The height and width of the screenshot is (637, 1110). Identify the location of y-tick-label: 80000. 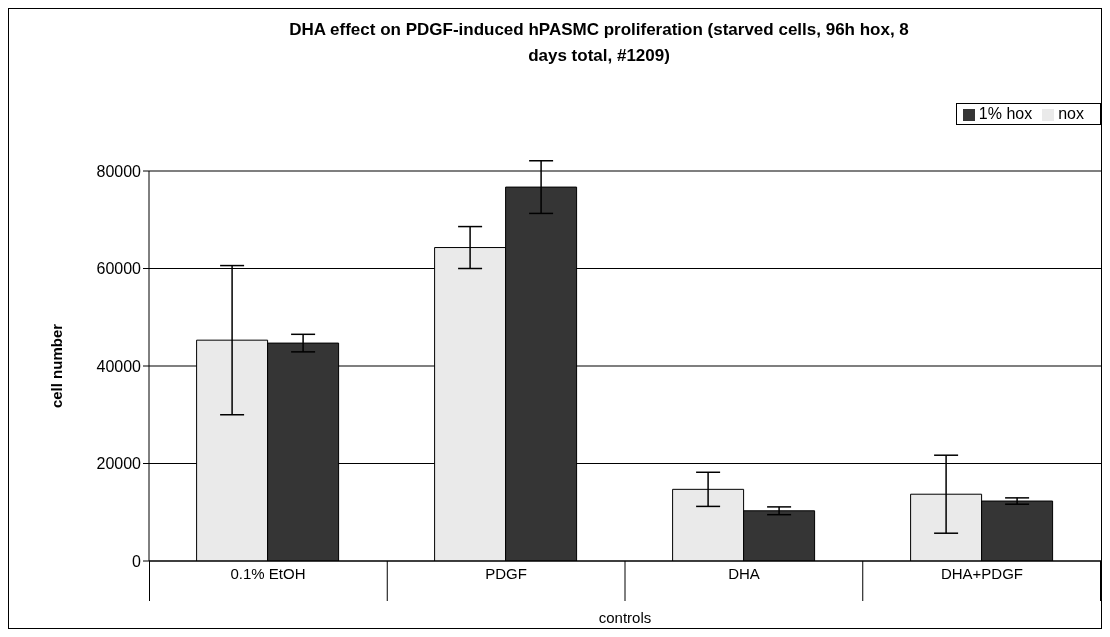
(119, 171).